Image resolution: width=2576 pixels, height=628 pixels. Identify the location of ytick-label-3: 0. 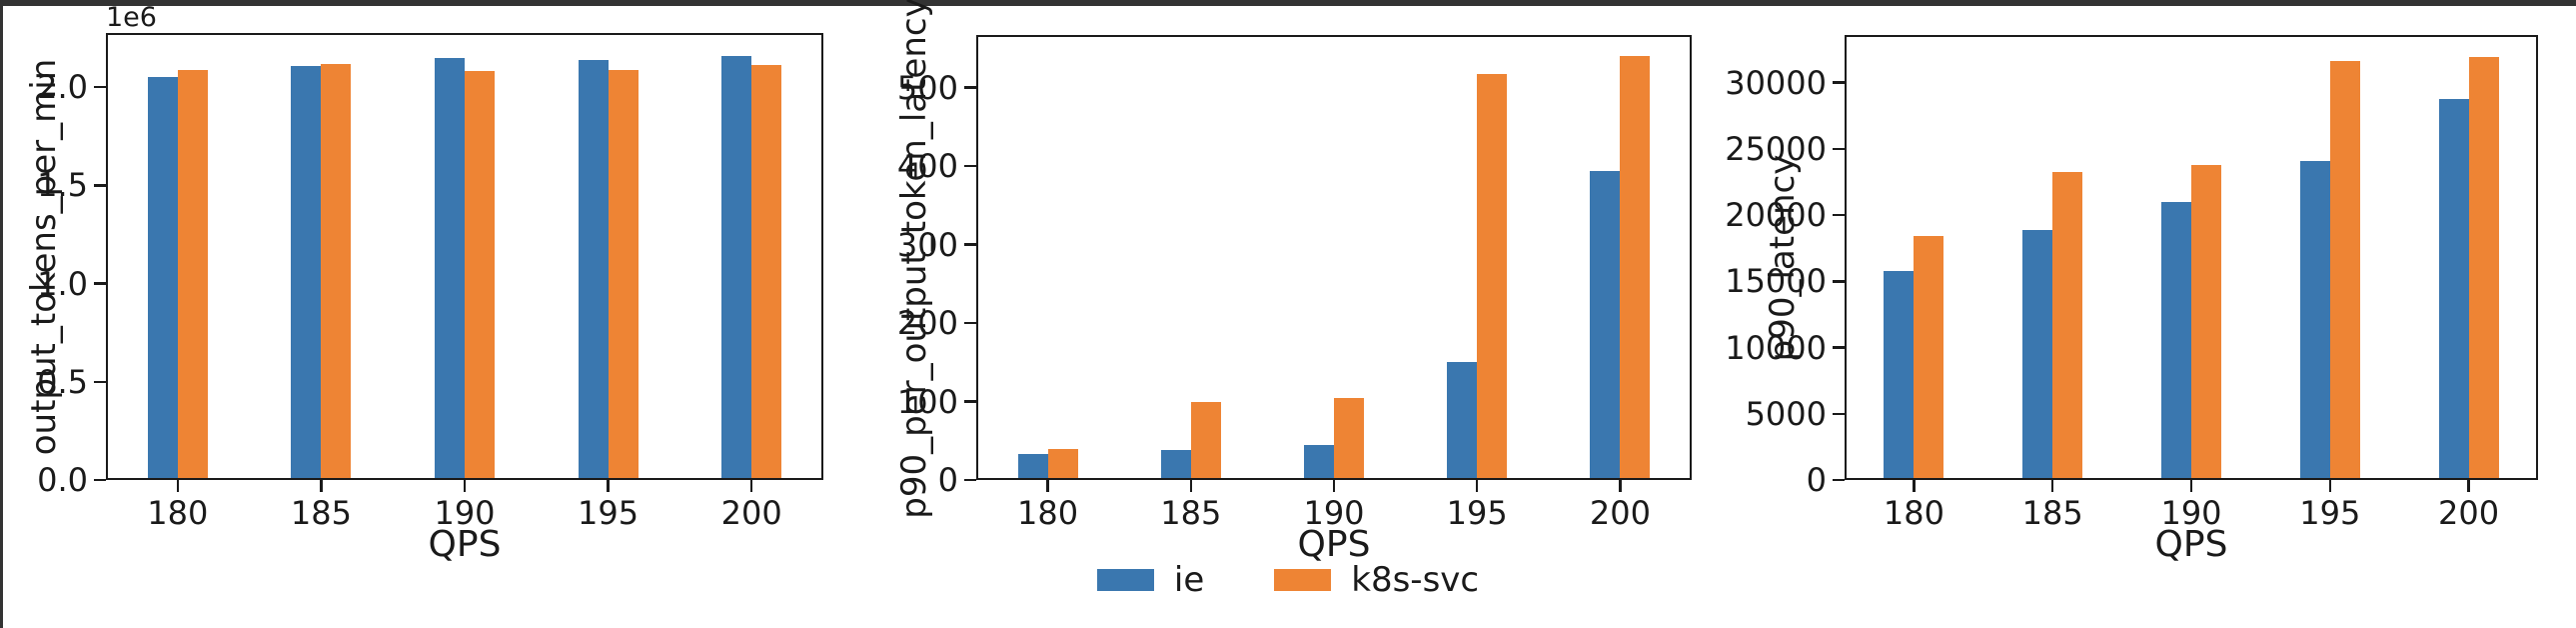
(1816, 480).